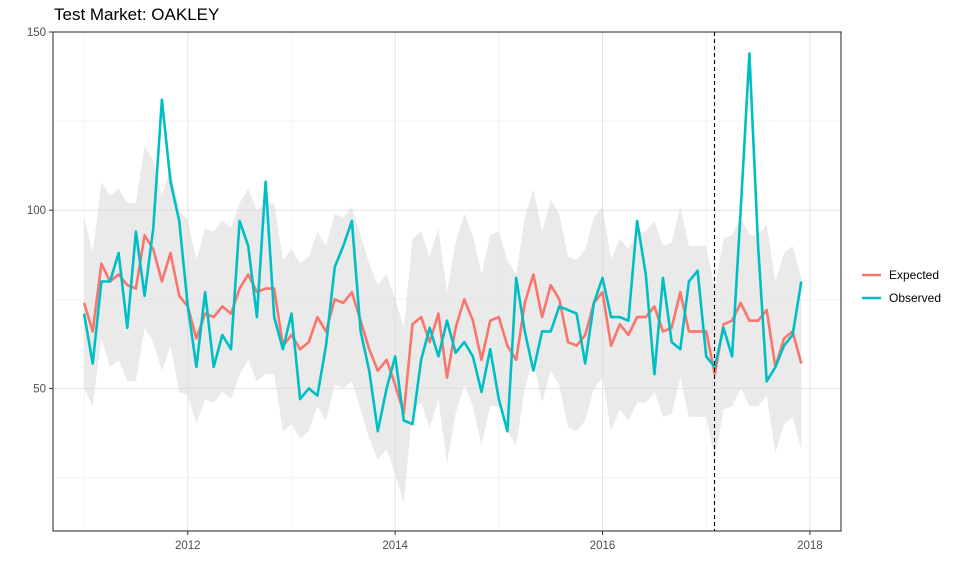 The width and height of the screenshot is (960, 576). I want to click on y-tick-label: 150, so click(36, 33).